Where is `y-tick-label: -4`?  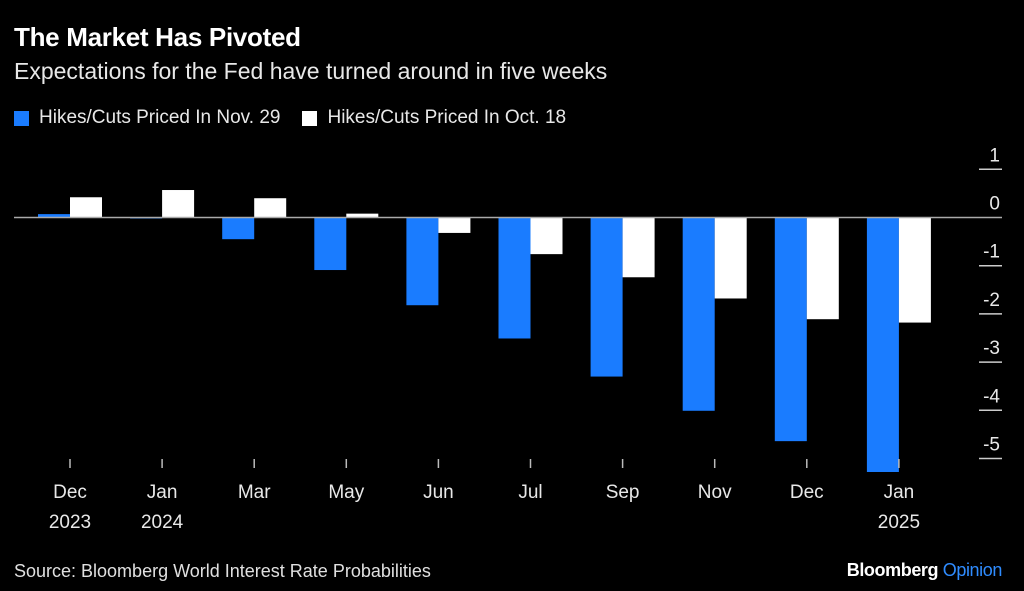
y-tick-label: -4 is located at coordinates (991, 396).